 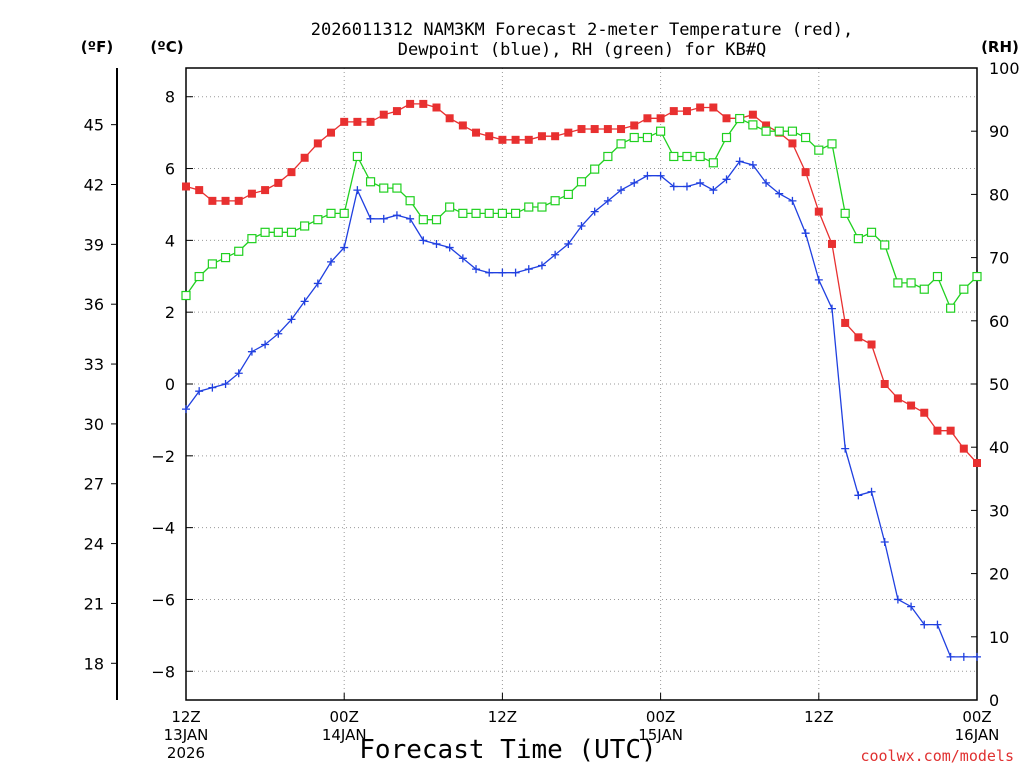 I want to click on fahrenheit-tick-label: 45, so click(x=94, y=125).